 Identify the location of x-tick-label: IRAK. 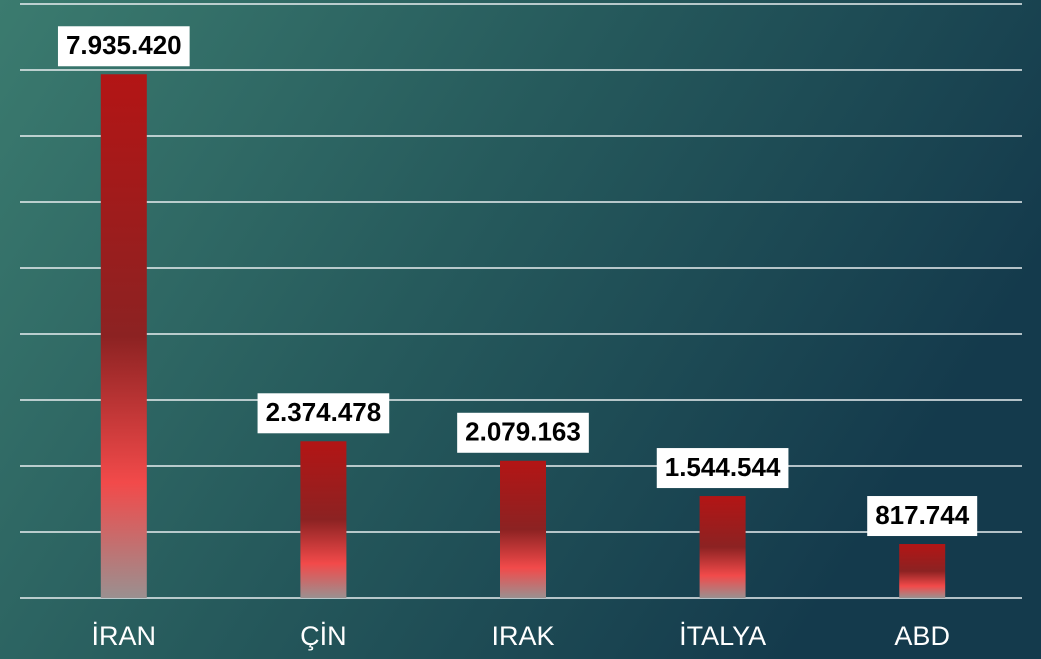
(522, 636).